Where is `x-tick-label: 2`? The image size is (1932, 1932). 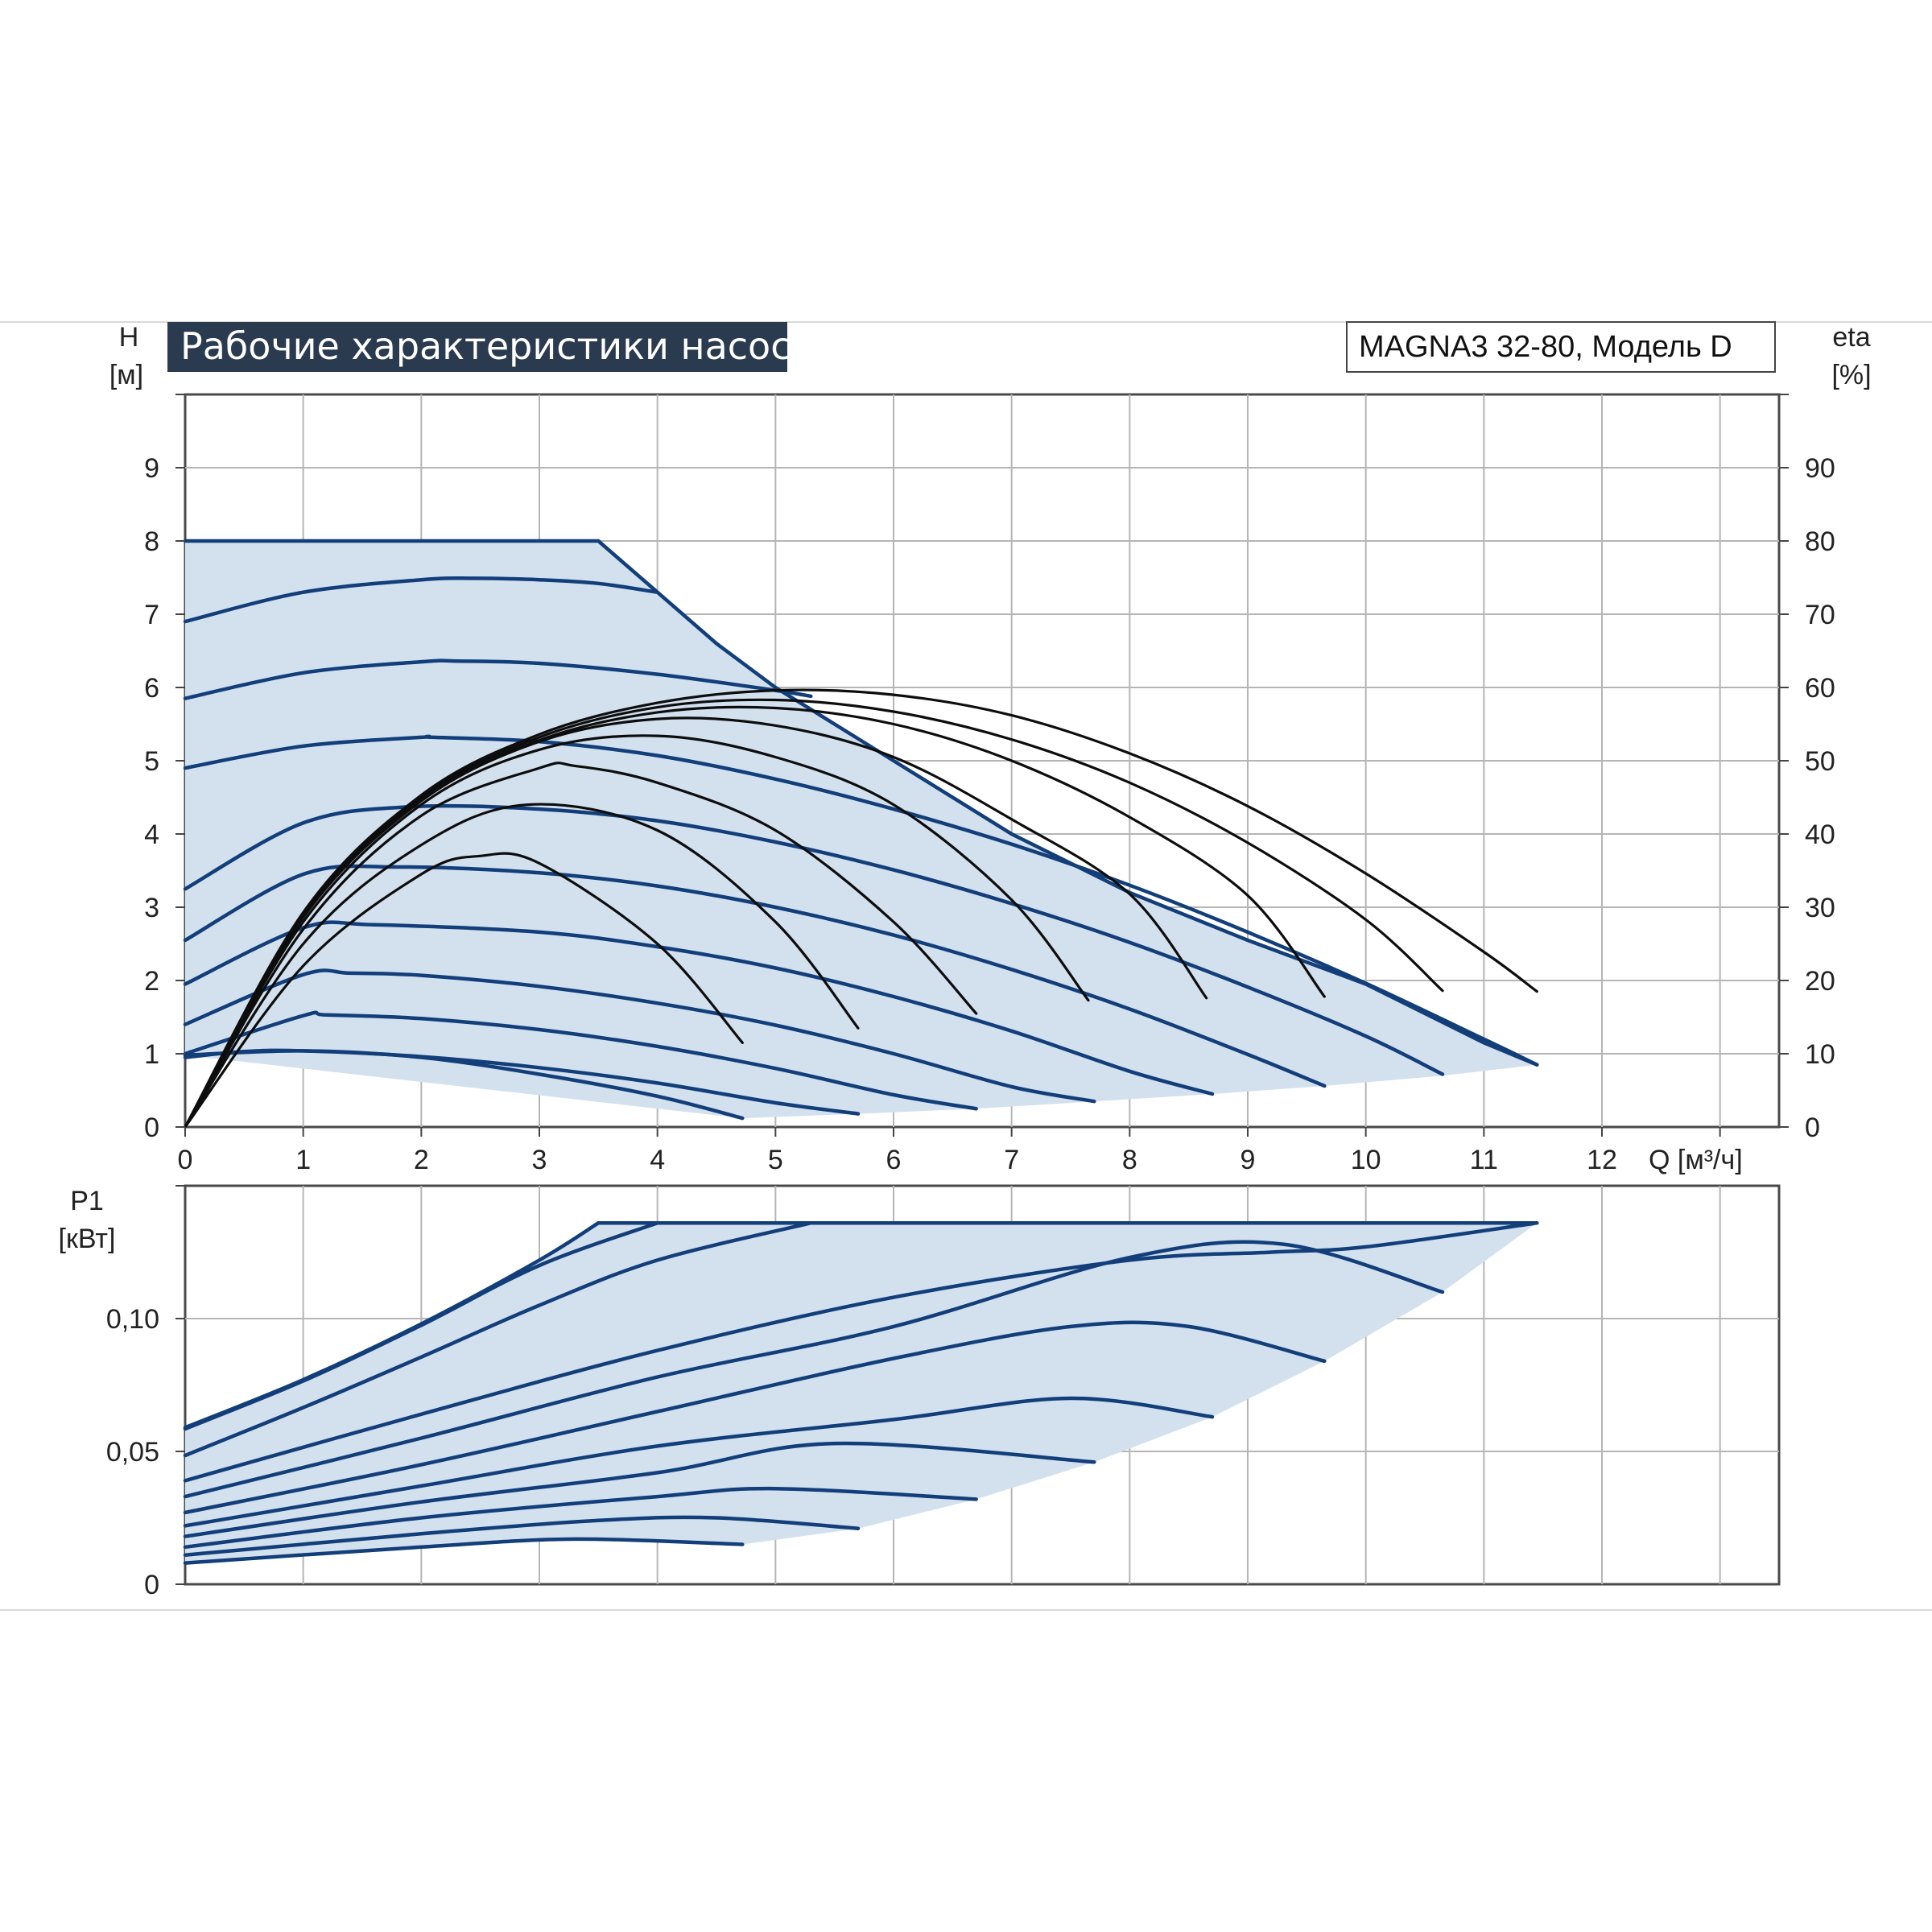 x-tick-label: 2 is located at coordinates (422, 1160).